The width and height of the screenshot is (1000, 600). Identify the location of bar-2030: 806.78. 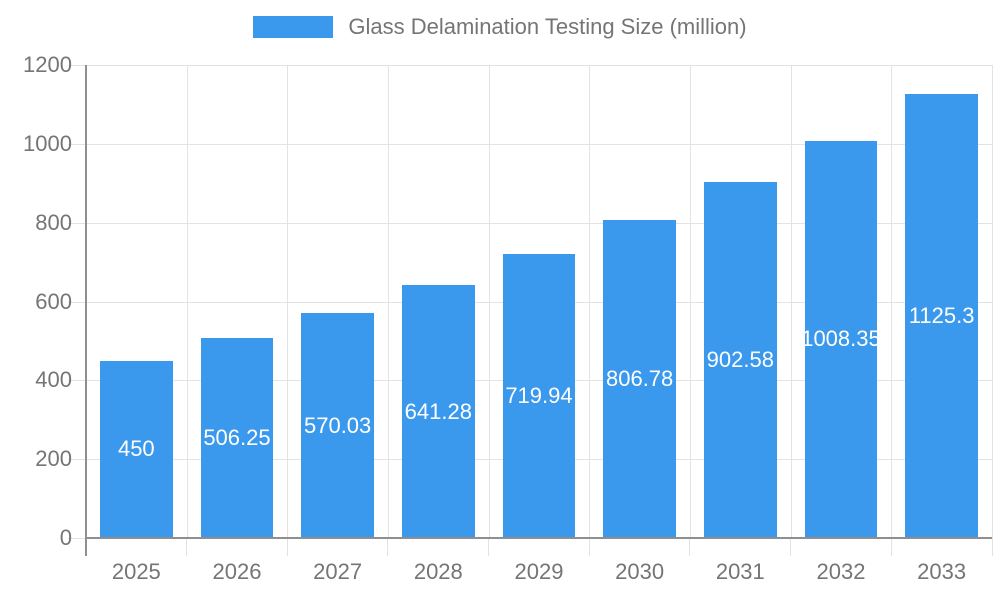
(639, 379).